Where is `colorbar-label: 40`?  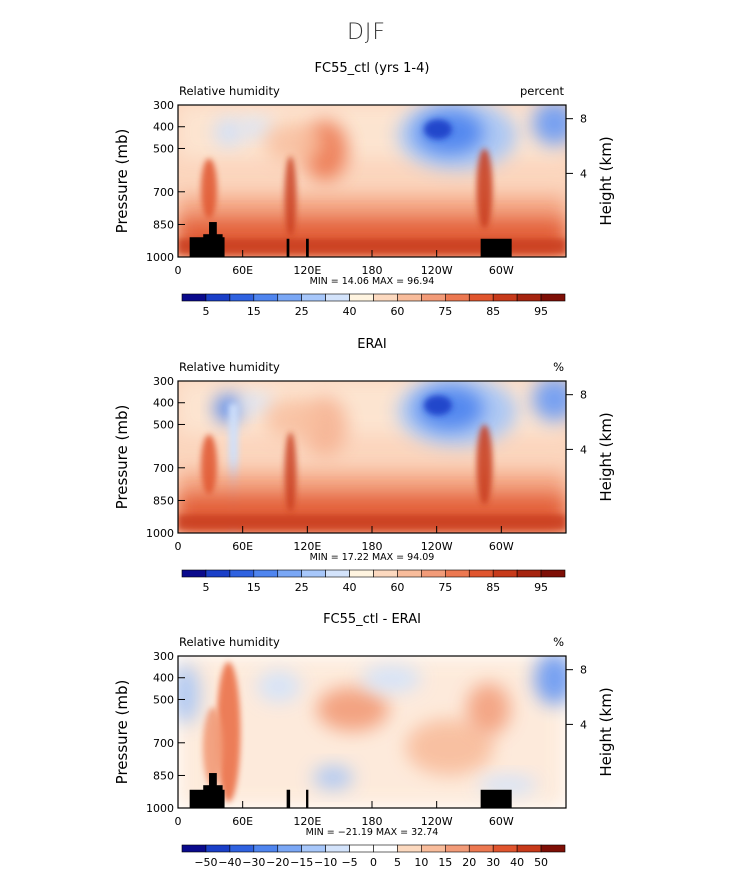
colorbar-label: 40 is located at coordinates (350, 311).